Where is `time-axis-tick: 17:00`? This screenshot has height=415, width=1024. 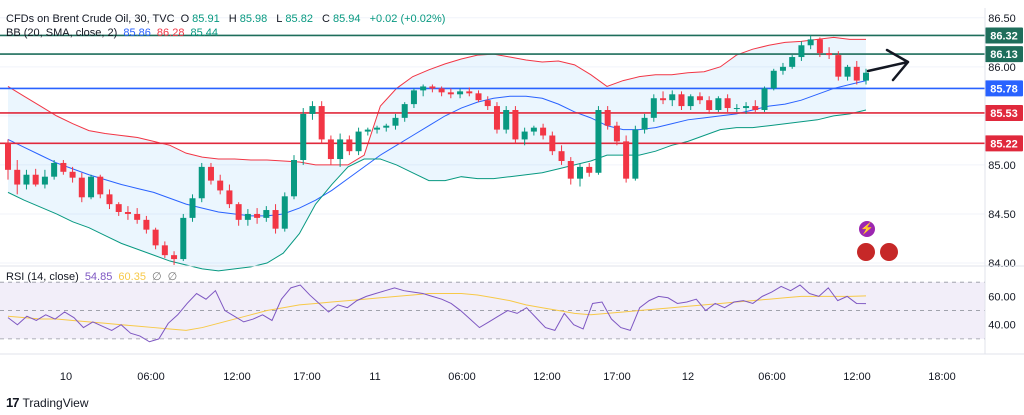
time-axis-tick: 17:00 is located at coordinates (307, 377).